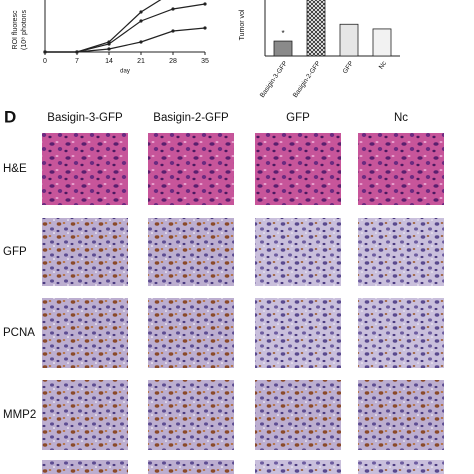 The image size is (474, 474). I want to click on column-header: GFP, so click(298, 118).